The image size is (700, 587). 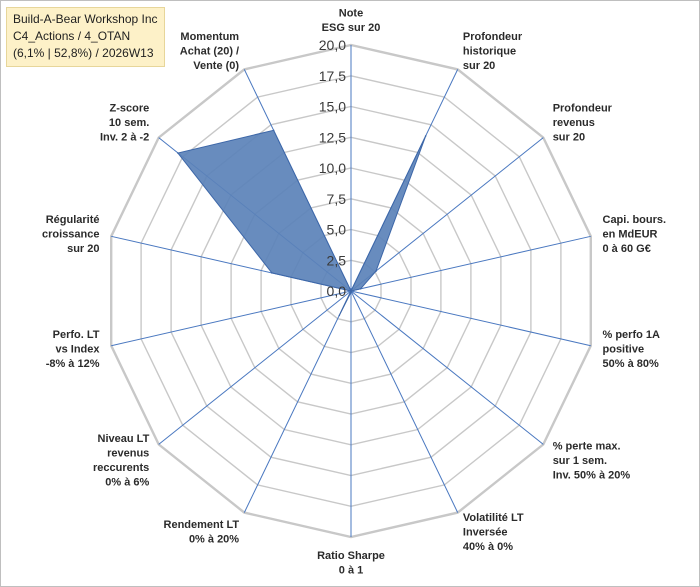 I want to click on axis-category-label-line: Z-score, so click(x=130, y=109).